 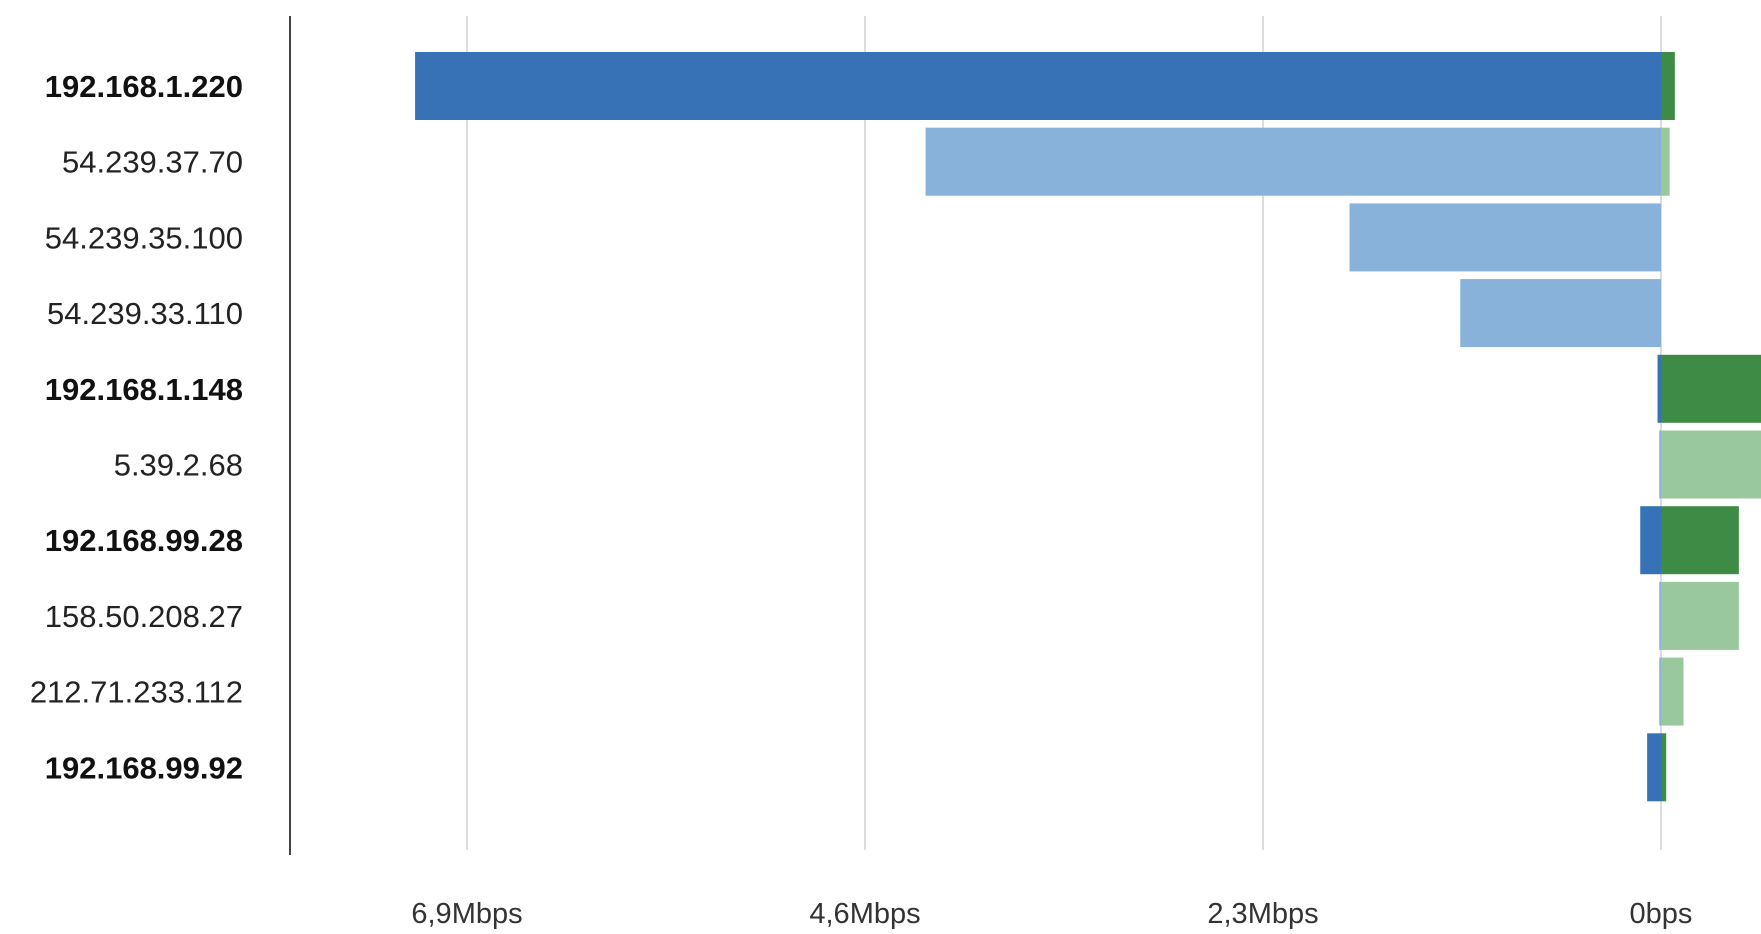 What do you see at coordinates (1661, 914) in the screenshot?
I see `x-tick-label: 0bps` at bounding box center [1661, 914].